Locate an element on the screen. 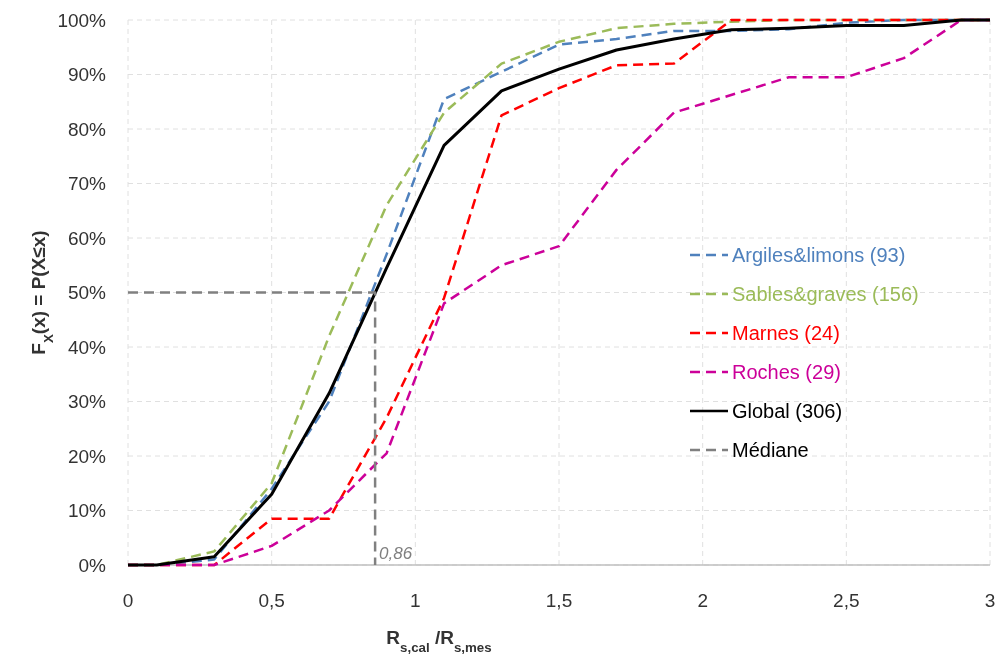 The height and width of the screenshot is (656, 1002). x-tick-label: 3 is located at coordinates (990, 600).